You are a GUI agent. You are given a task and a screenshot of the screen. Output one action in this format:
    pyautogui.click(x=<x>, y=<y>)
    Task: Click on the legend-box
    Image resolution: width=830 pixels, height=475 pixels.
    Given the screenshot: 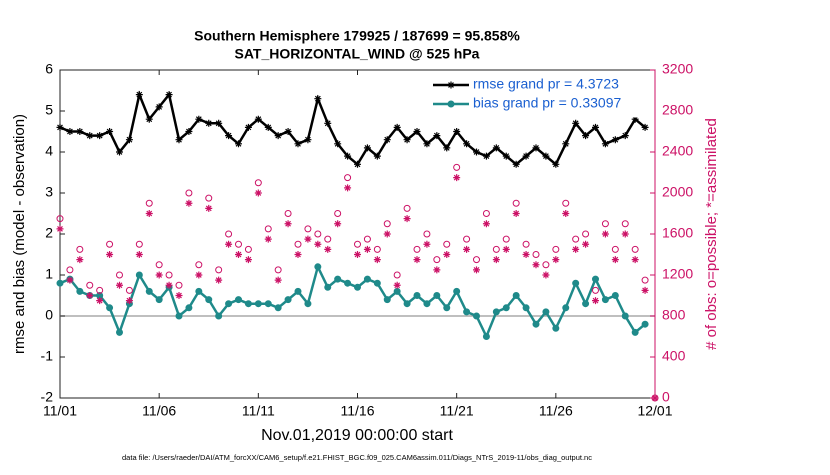 What is the action you would take?
    pyautogui.click(x=541, y=94)
    